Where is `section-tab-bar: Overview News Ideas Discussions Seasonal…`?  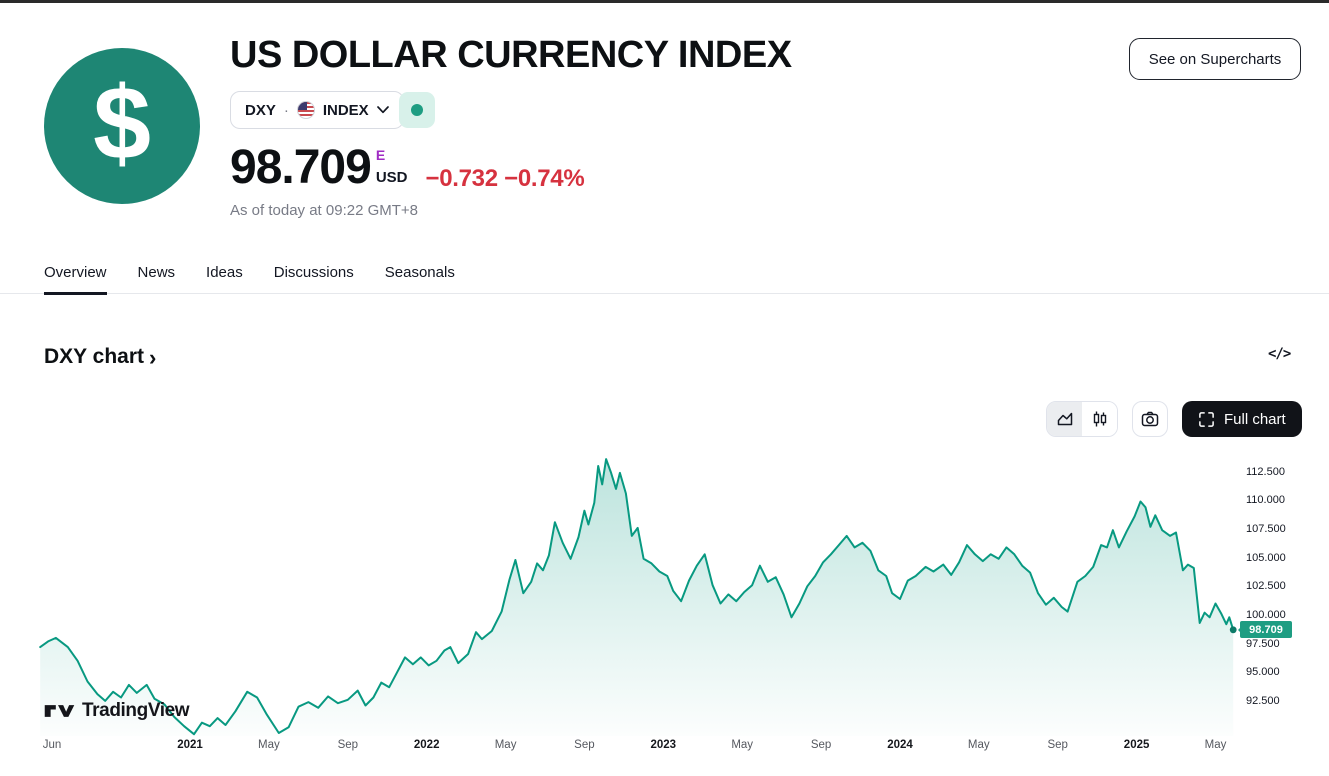 section-tab-bar: Overview News Ideas Discussions Seasonal… is located at coordinates (664, 273).